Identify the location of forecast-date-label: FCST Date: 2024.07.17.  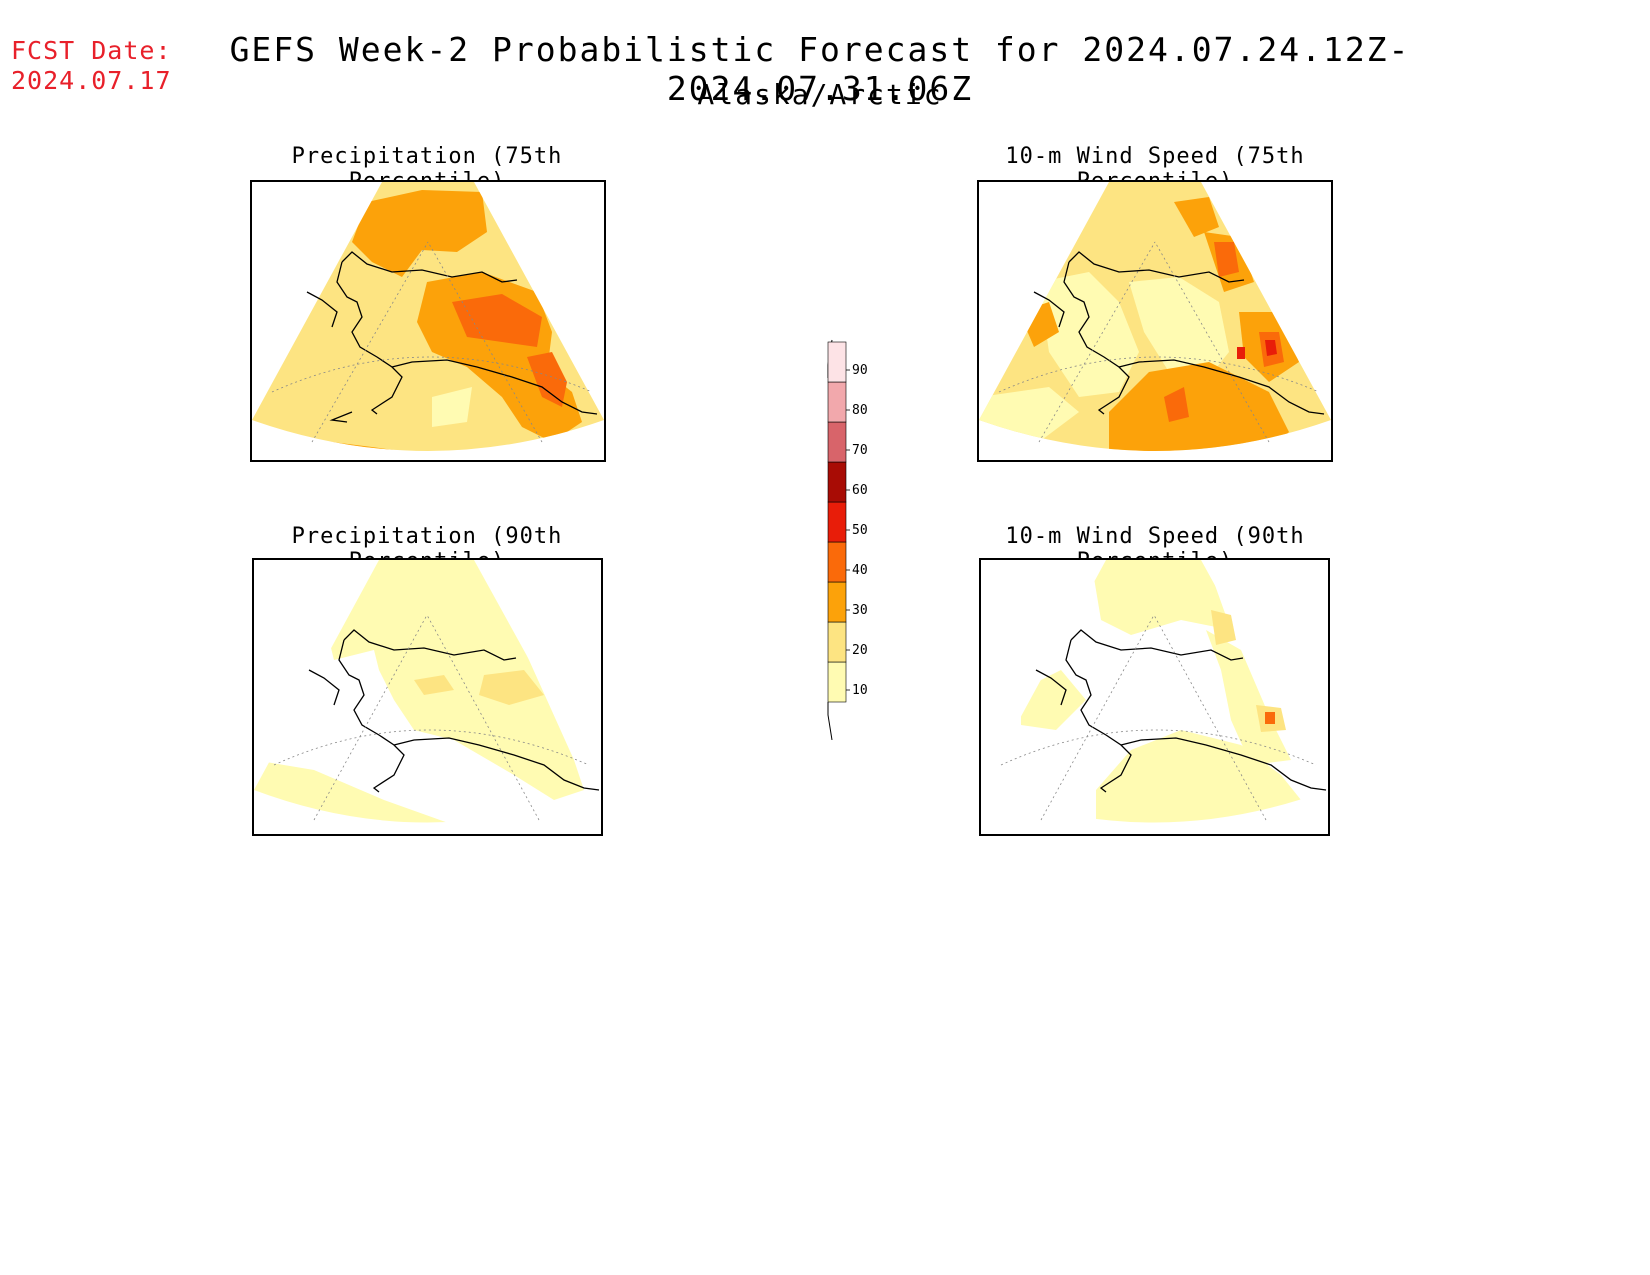
(91, 66).